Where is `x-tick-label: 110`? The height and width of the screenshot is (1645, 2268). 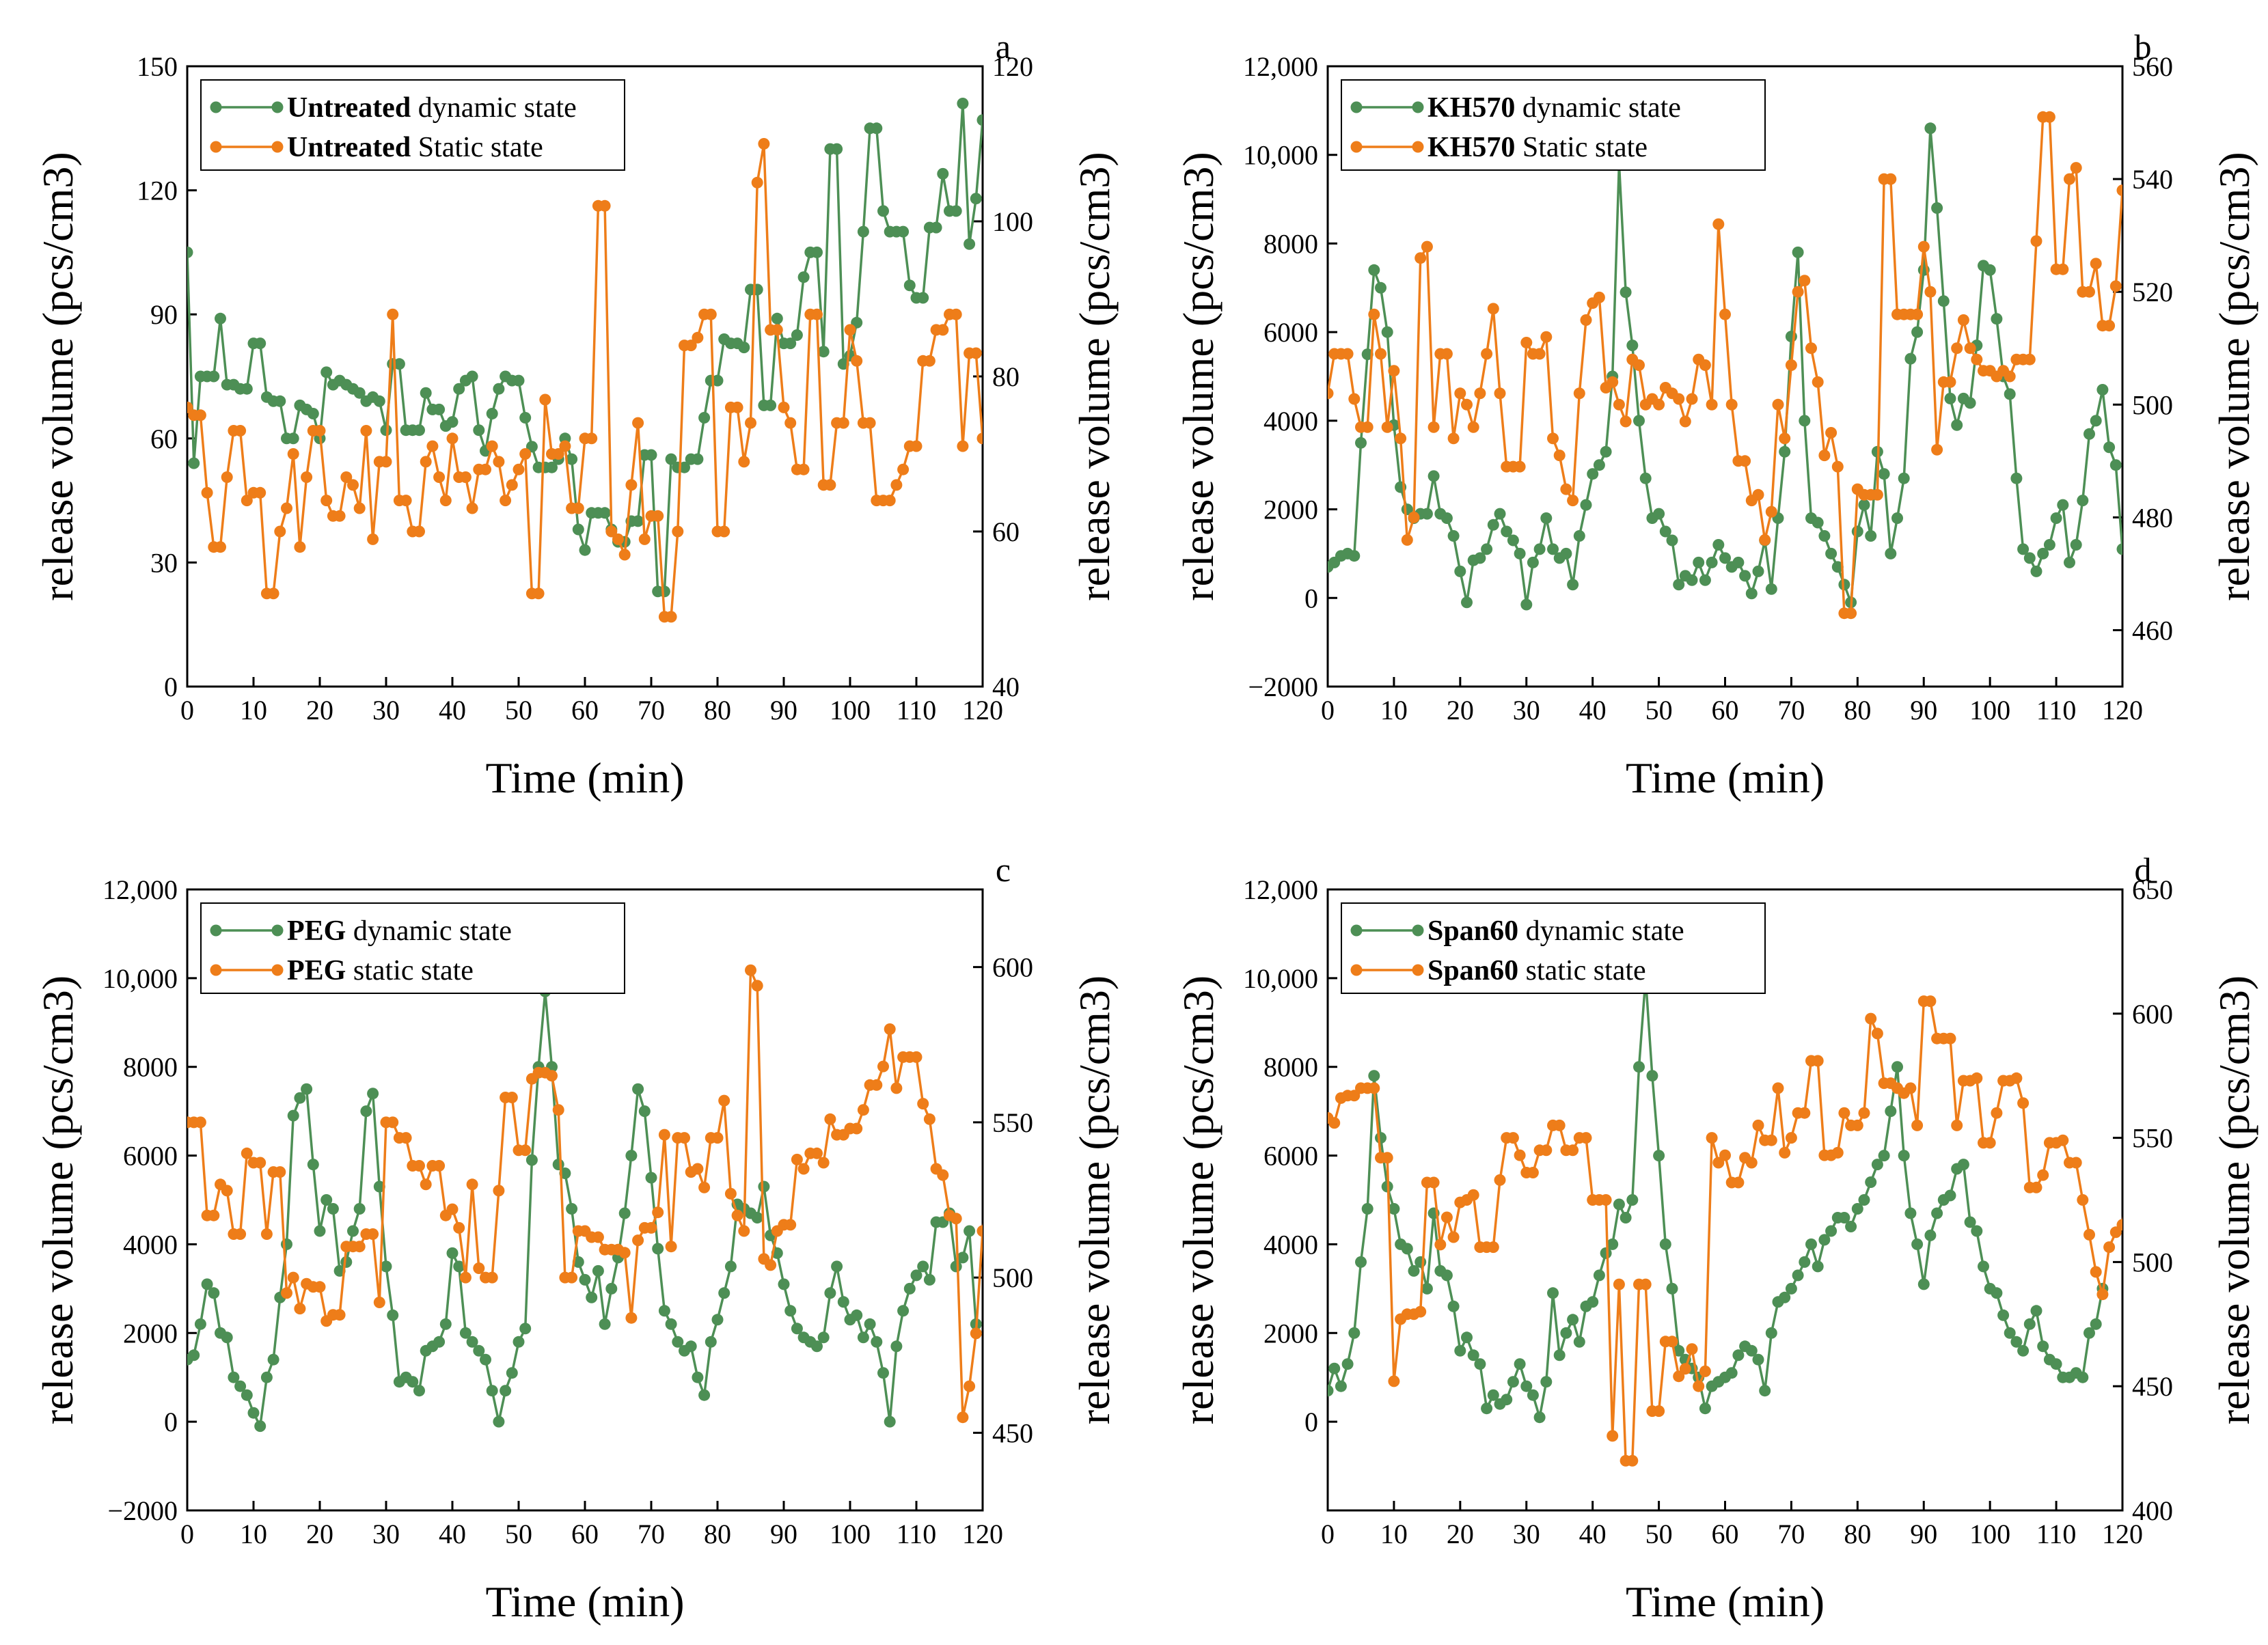 x-tick-label: 110 is located at coordinates (2056, 1534).